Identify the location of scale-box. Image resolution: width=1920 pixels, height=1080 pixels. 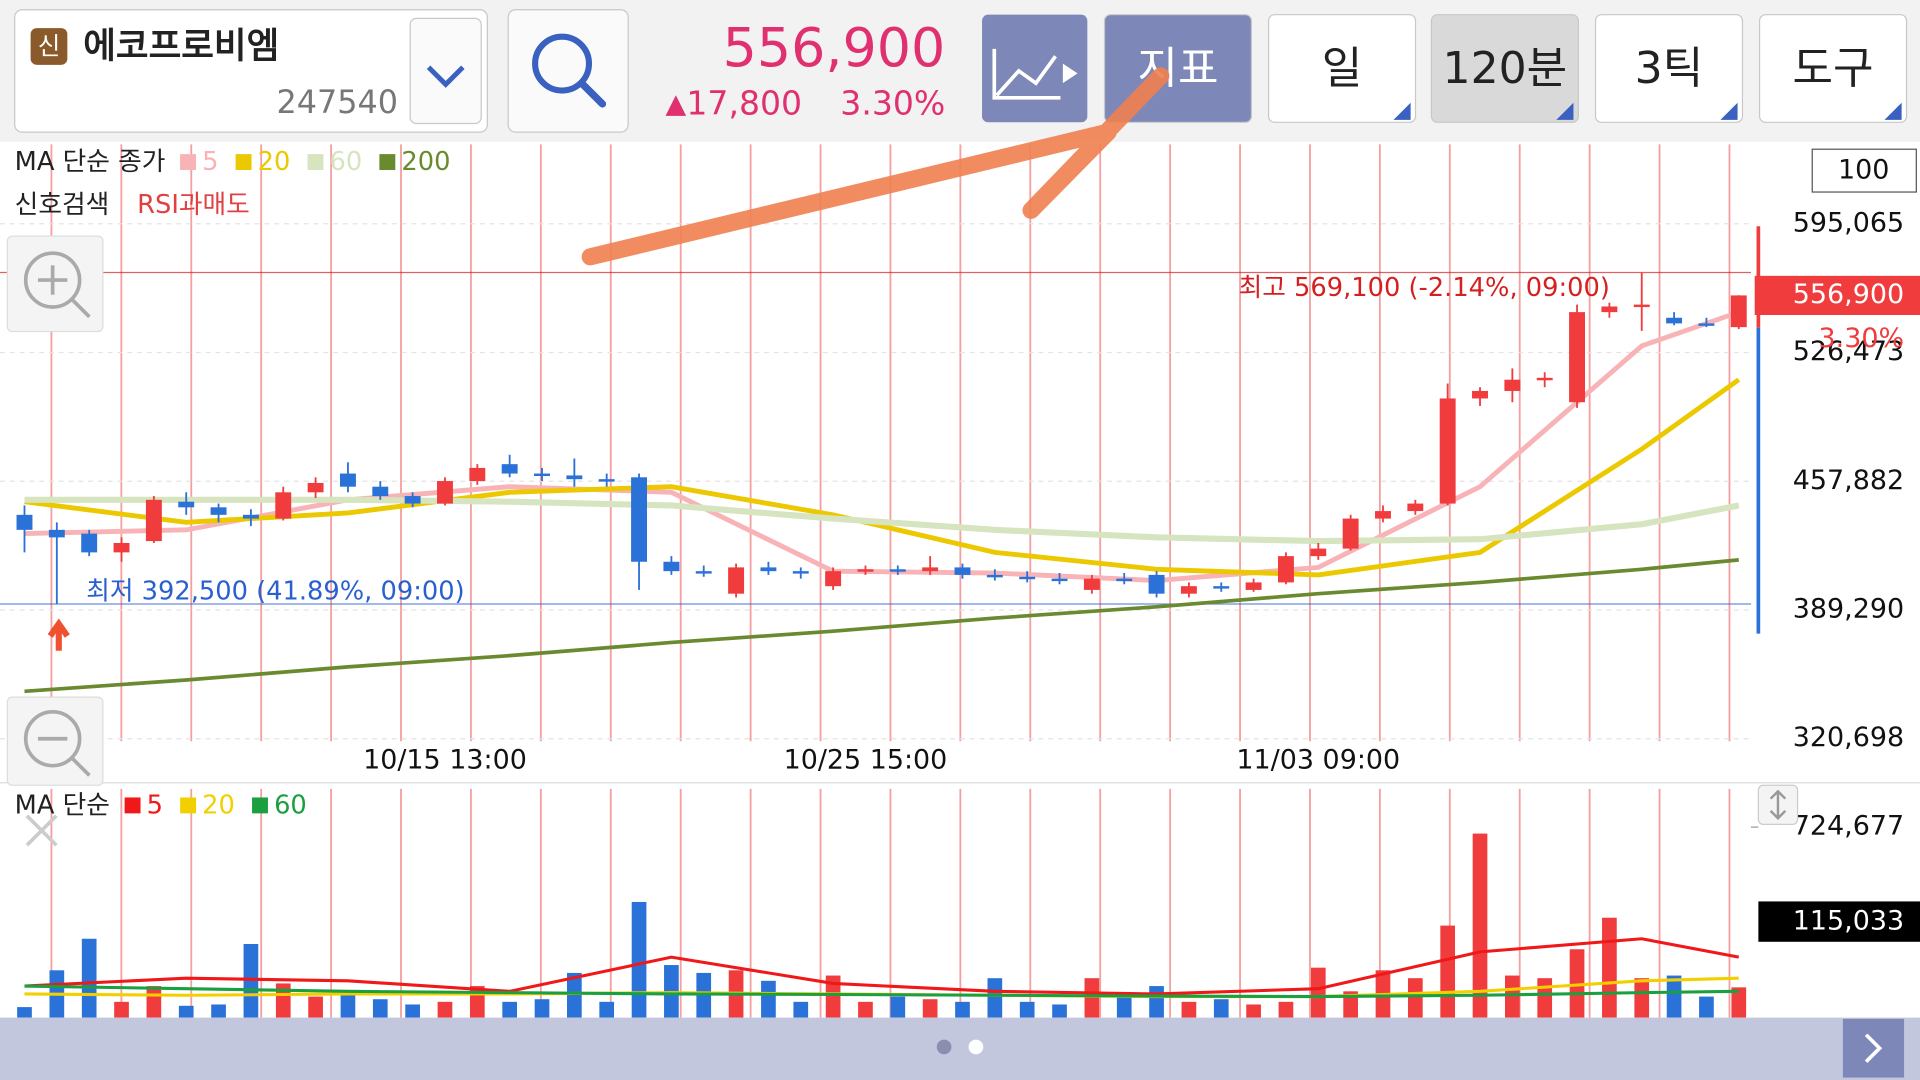
(1864, 170).